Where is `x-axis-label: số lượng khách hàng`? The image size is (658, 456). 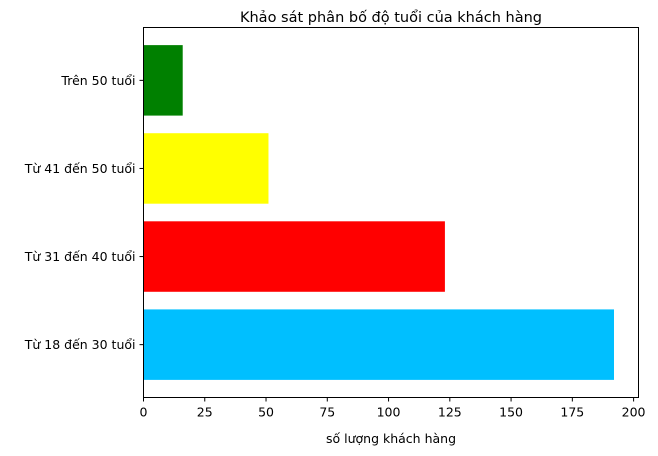
x-axis-label: số lượng khách hàng is located at coordinates (391, 438).